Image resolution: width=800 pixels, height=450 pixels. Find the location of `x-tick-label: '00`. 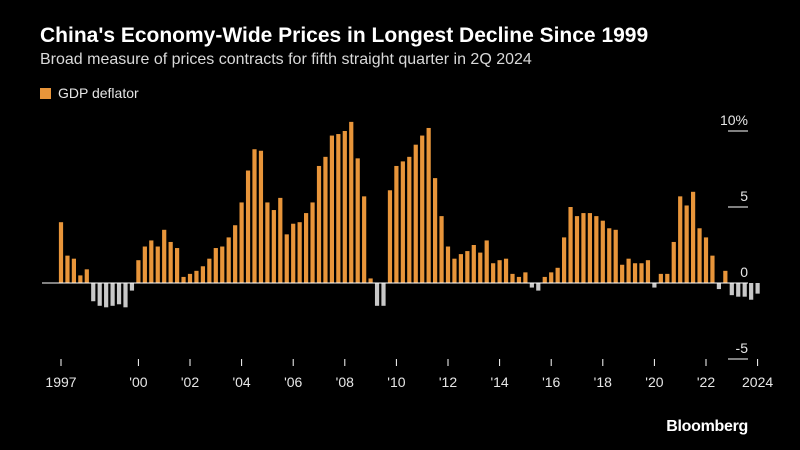

x-tick-label: '00 is located at coordinates (138, 382).